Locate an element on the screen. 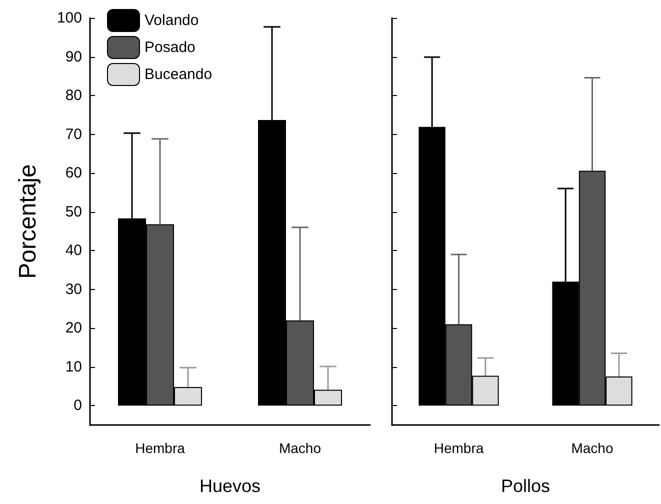 This screenshot has height=504, width=661. y-tick-label: 30 is located at coordinates (73, 289).